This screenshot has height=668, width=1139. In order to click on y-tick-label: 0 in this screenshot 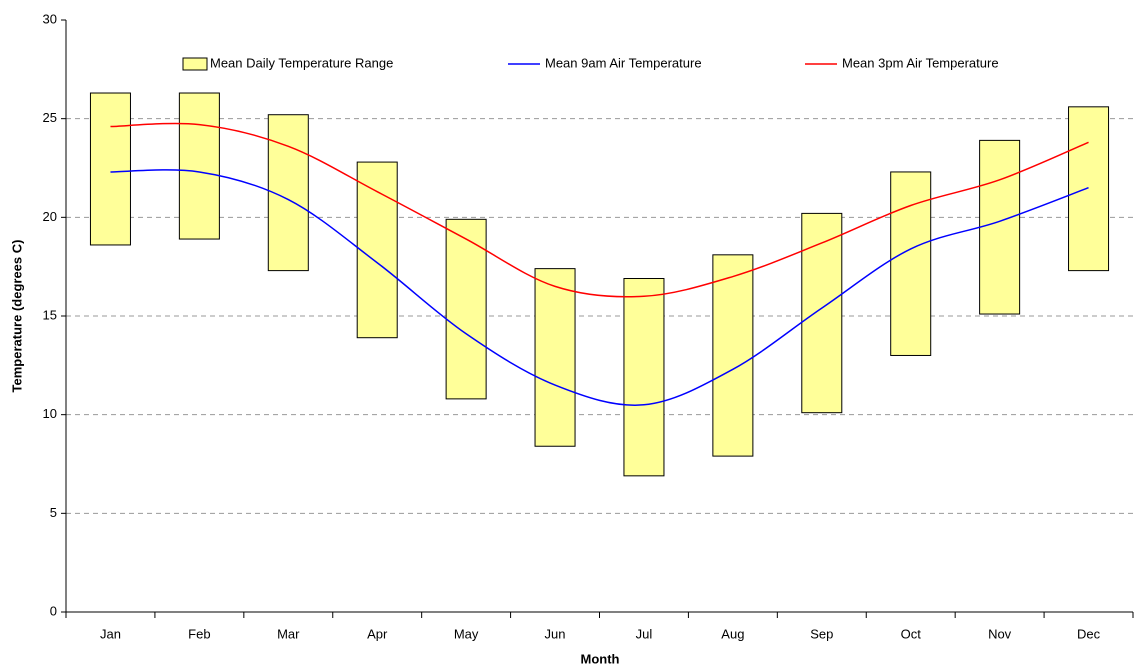, I will do `click(53, 610)`.